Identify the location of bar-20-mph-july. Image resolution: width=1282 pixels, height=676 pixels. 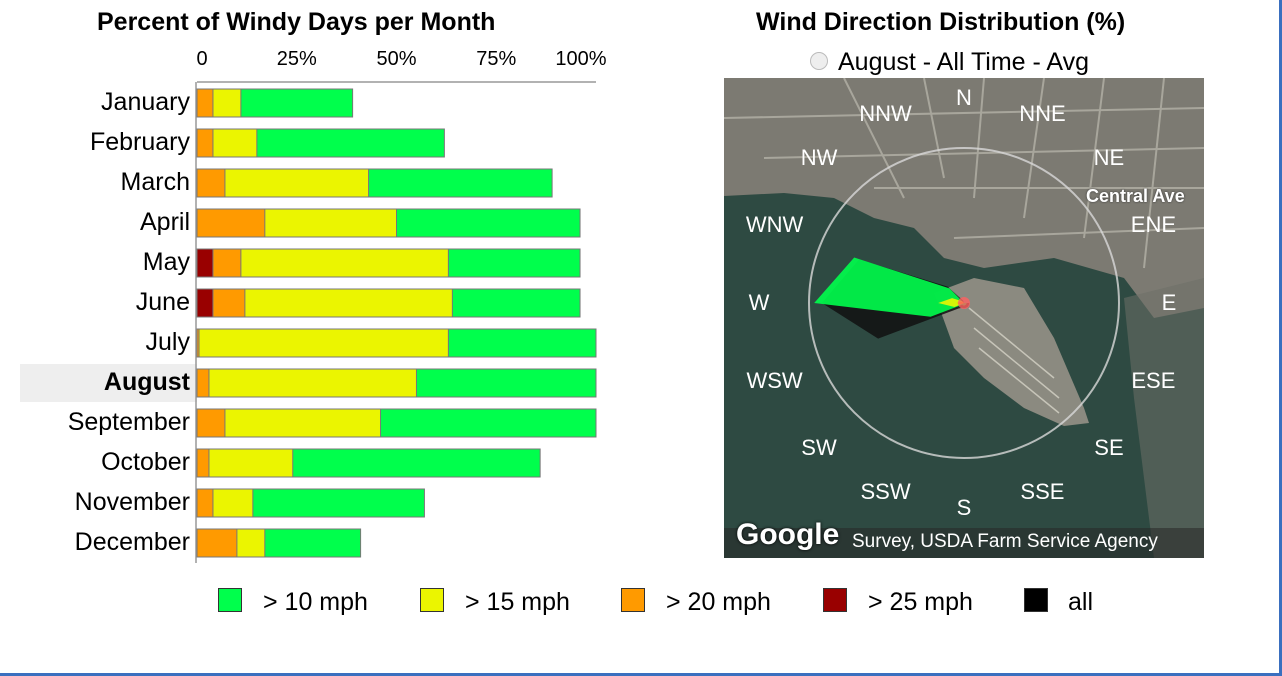
(198, 343).